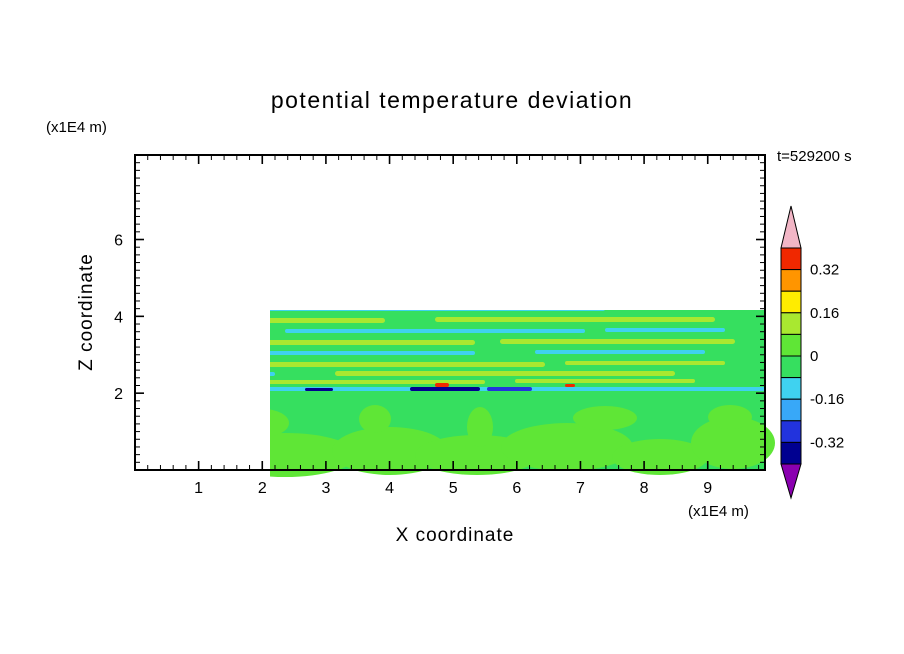  I want to click on streak-or, so click(560, 159).